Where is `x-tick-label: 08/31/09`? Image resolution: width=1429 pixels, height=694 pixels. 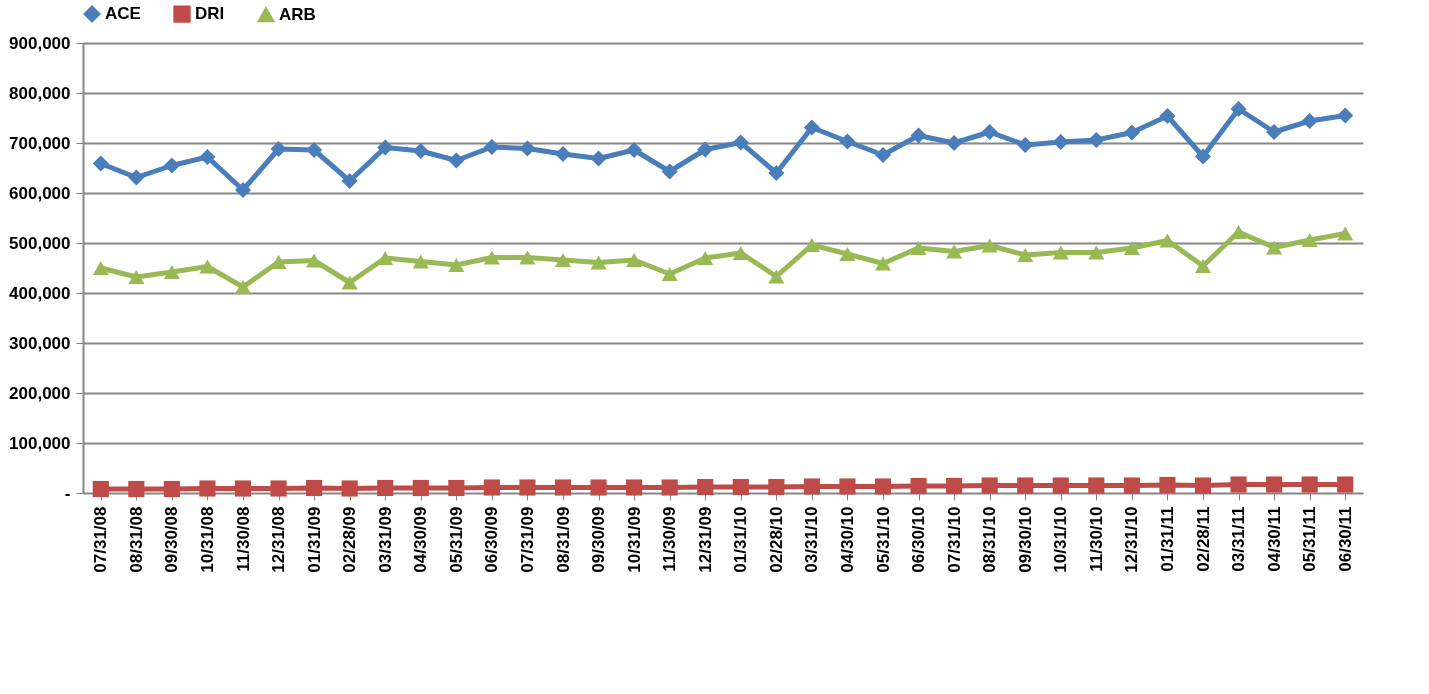 x-tick-label: 08/31/09 is located at coordinates (563, 539).